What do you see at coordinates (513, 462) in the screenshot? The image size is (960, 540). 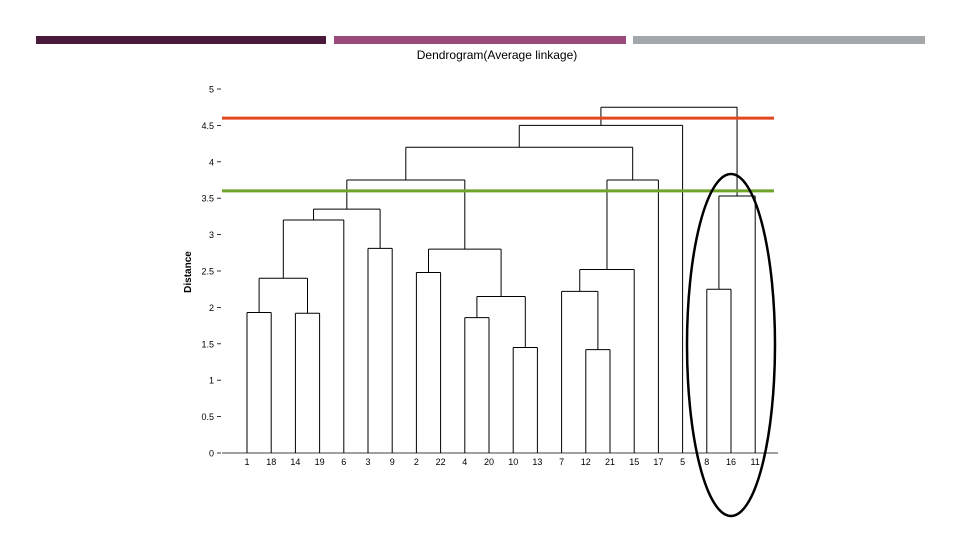 I see `leaf-label: 10` at bounding box center [513, 462].